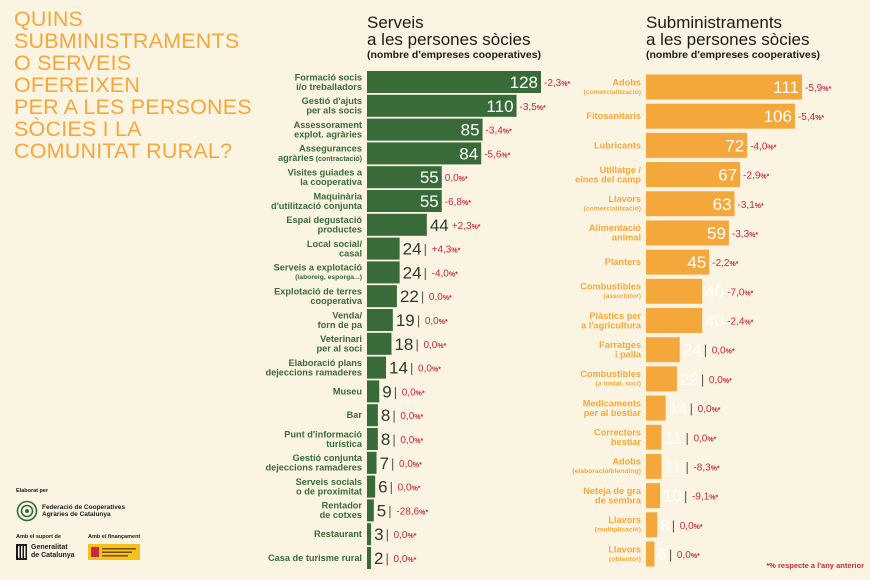 This screenshot has height=580, width=870. What do you see at coordinates (347, 391) in the screenshot?
I see `category-text-services-13: Museu` at bounding box center [347, 391].